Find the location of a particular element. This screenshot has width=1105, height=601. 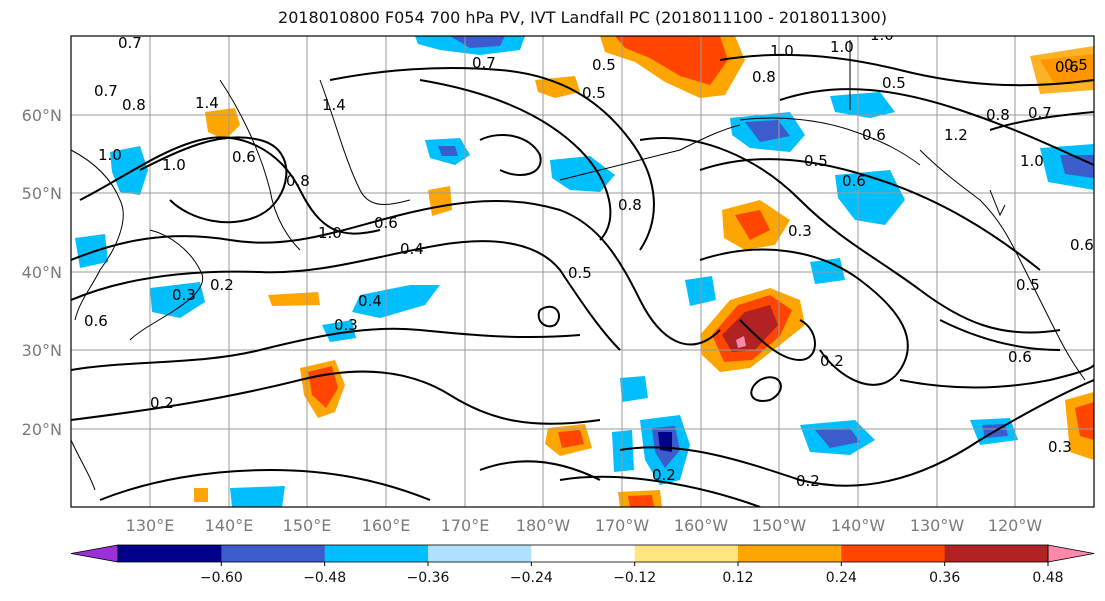

lon-label: 170°W is located at coordinates (622, 525).